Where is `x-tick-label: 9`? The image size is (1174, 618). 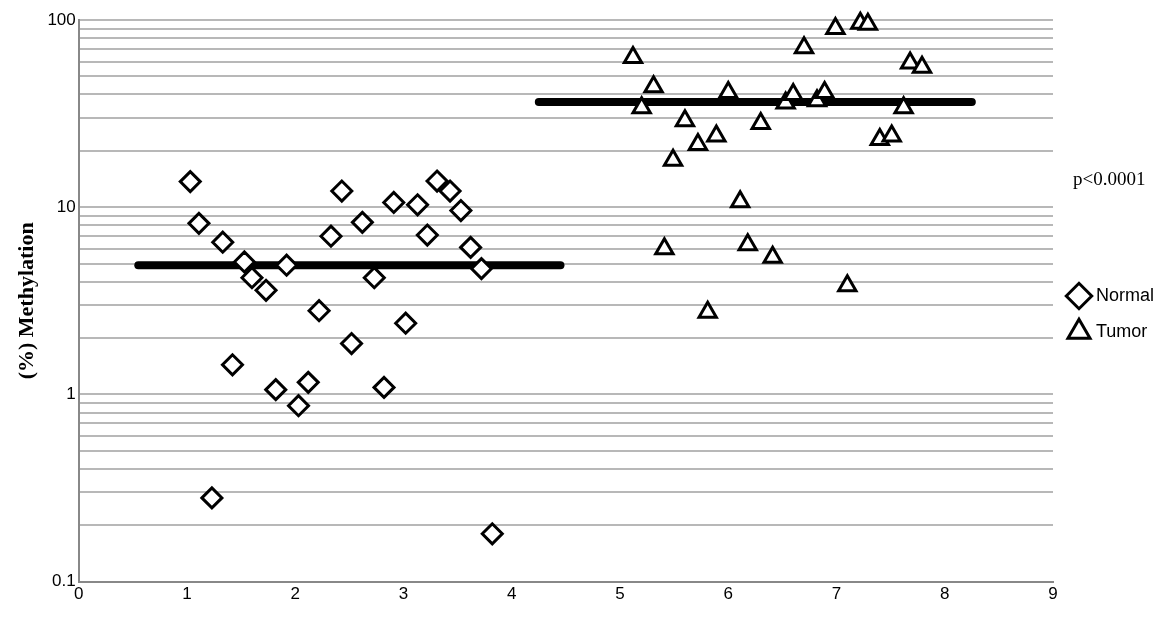
x-tick-label: 9 is located at coordinates (1053, 594).